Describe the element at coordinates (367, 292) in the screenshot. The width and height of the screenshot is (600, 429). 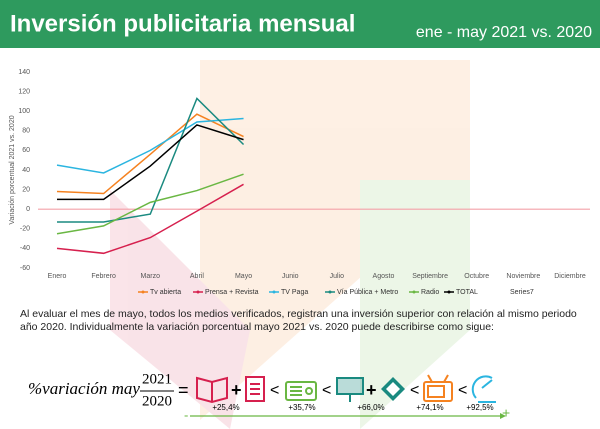
I see `legend-label: Vía Pública + Metro` at that location.